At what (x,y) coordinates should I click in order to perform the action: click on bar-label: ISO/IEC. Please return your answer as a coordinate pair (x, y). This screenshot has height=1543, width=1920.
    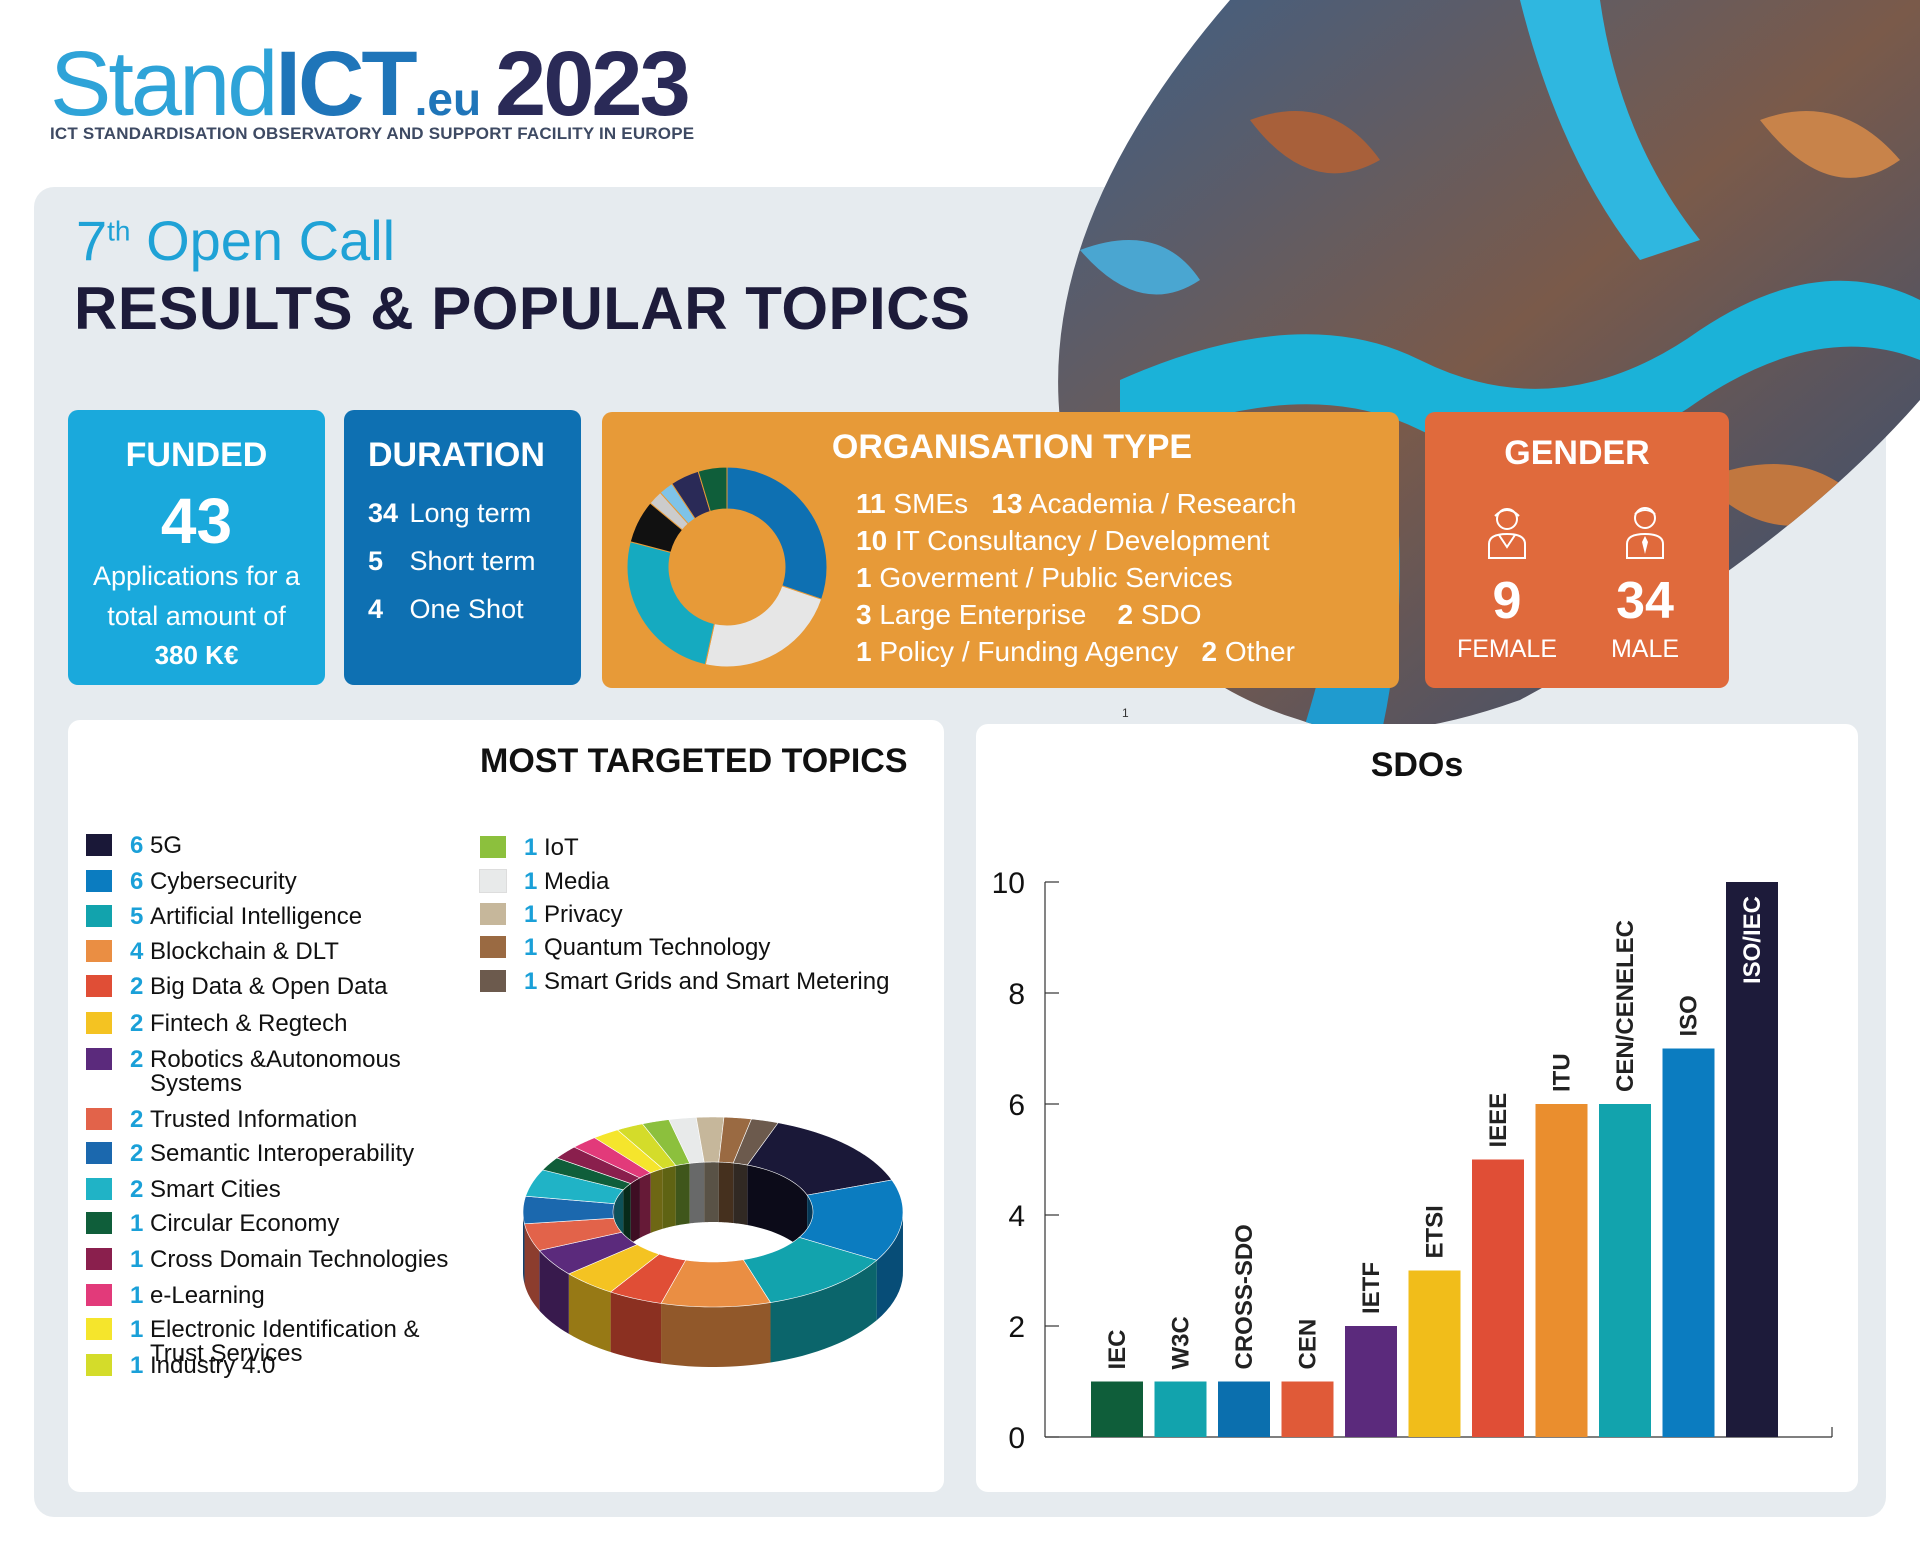
    Looking at the image, I should click on (1752, 940).